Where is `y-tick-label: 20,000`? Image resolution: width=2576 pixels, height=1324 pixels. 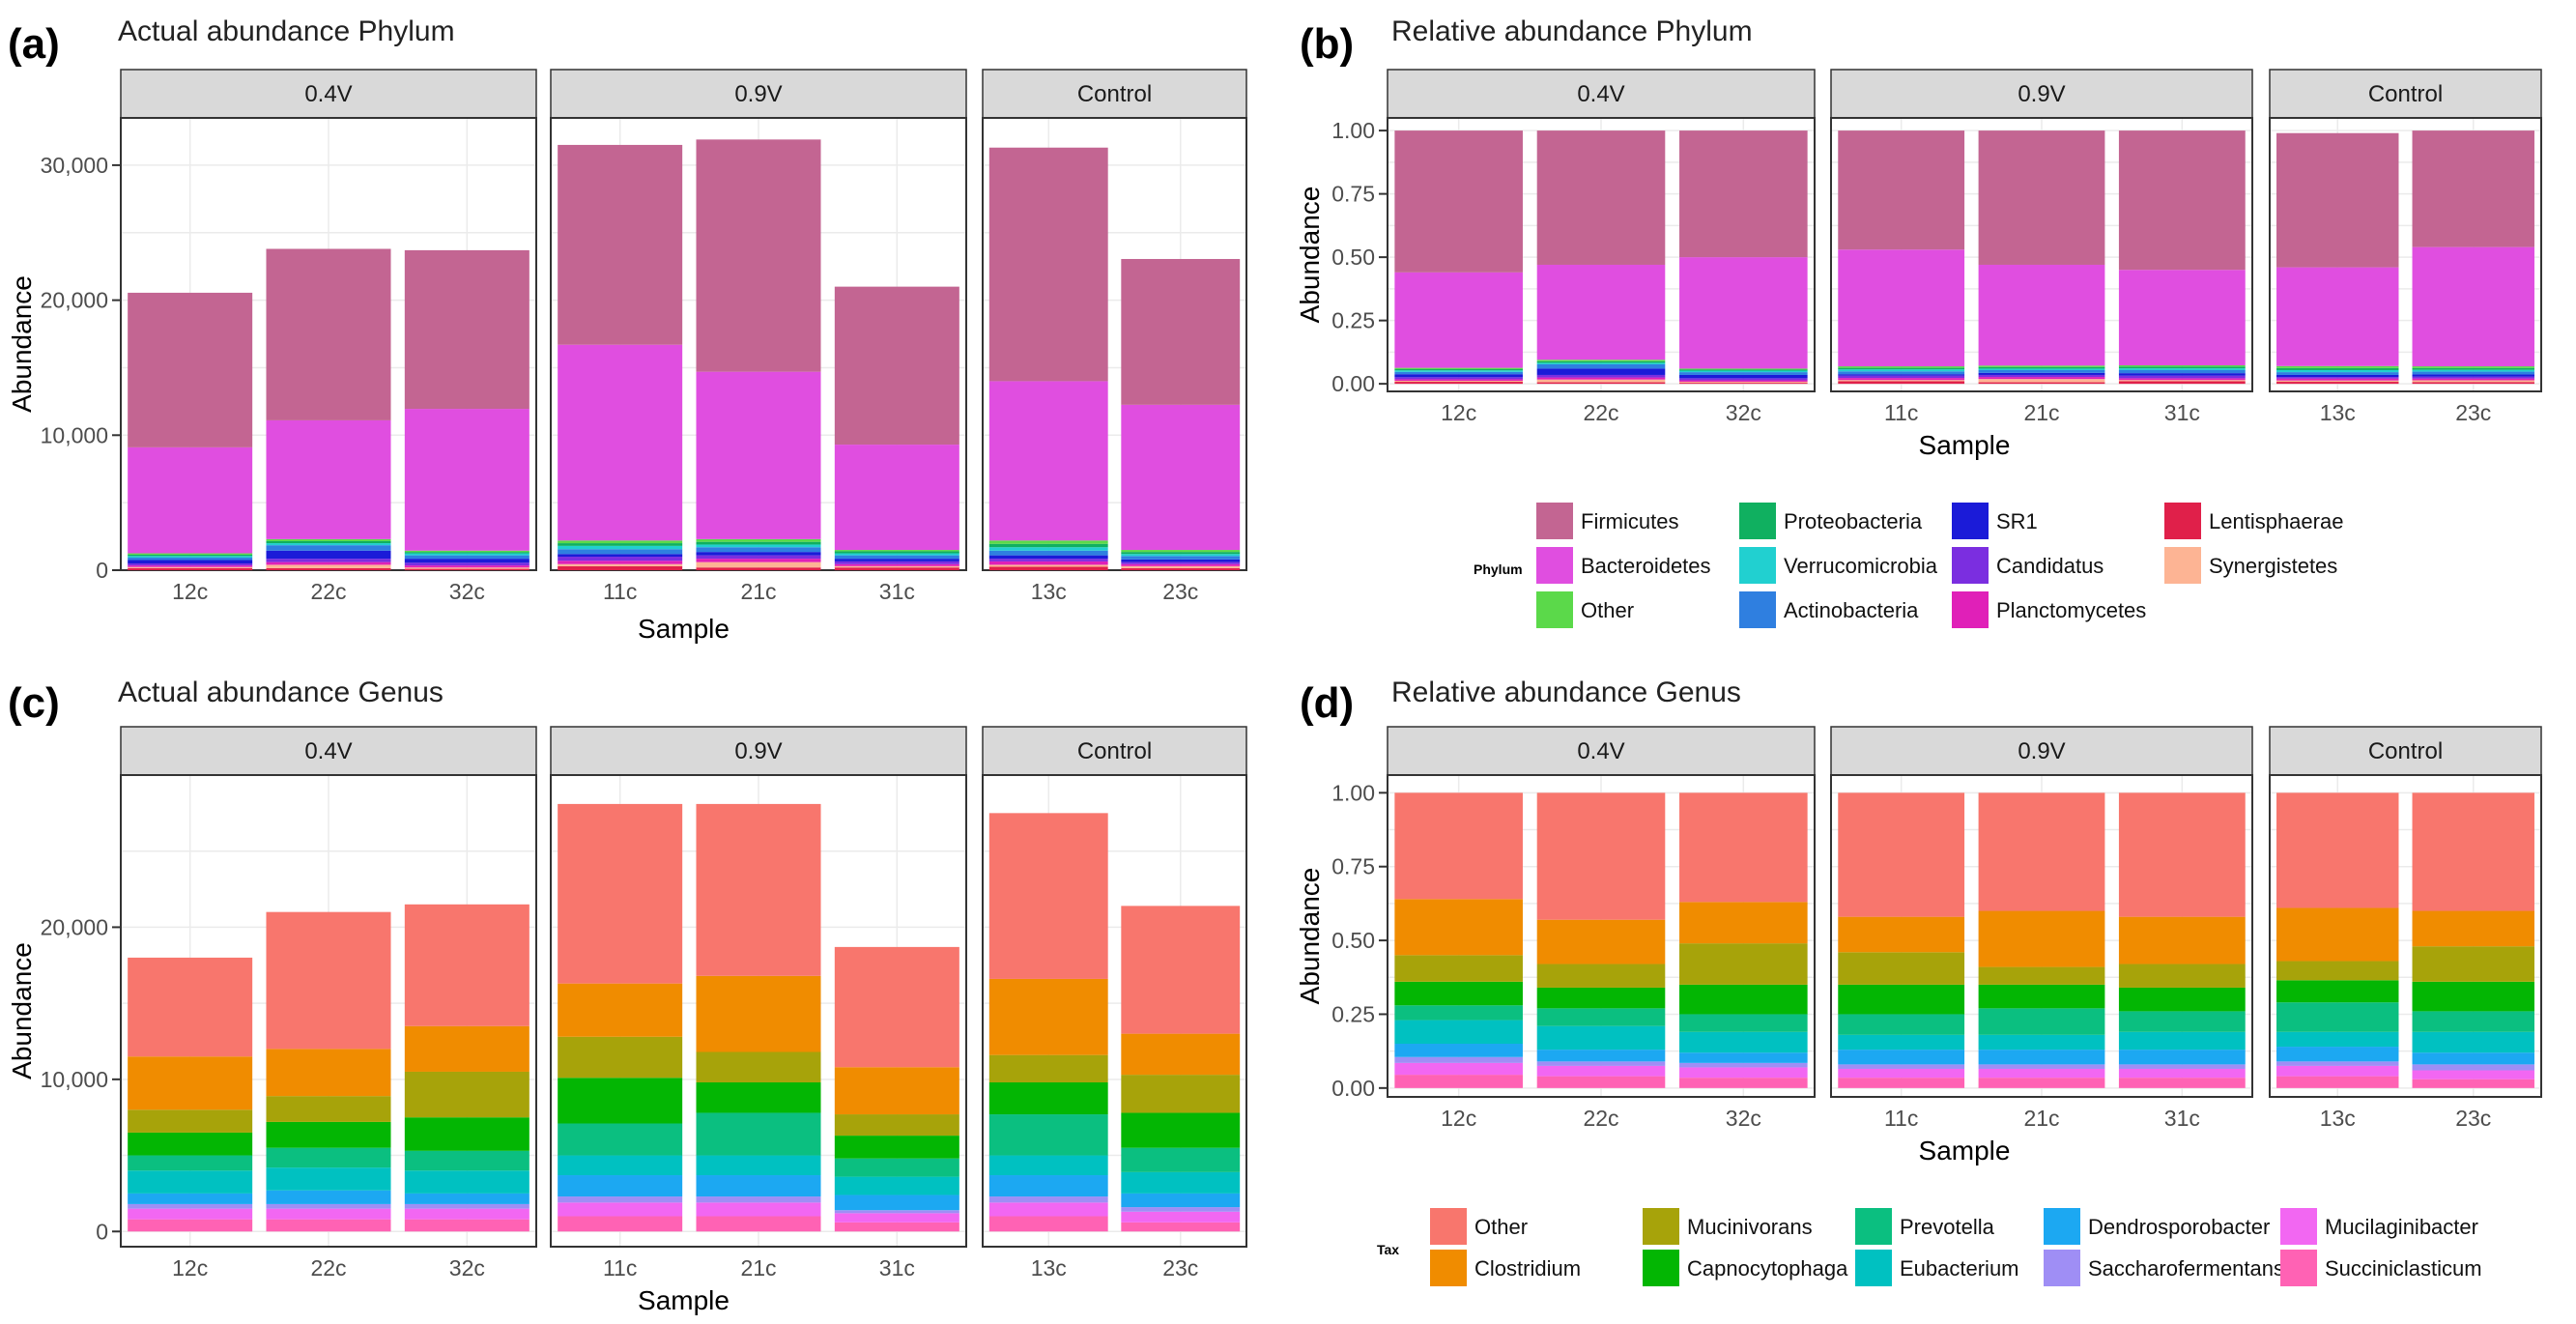
y-tick-label: 20,000 is located at coordinates (74, 927).